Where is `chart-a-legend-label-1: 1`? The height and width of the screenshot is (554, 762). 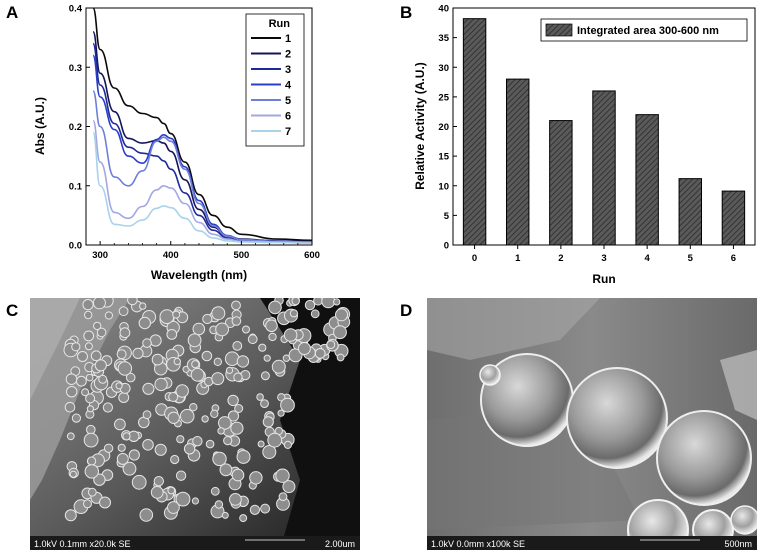
chart-a-legend-label-1: 1 is located at coordinates (288, 39).